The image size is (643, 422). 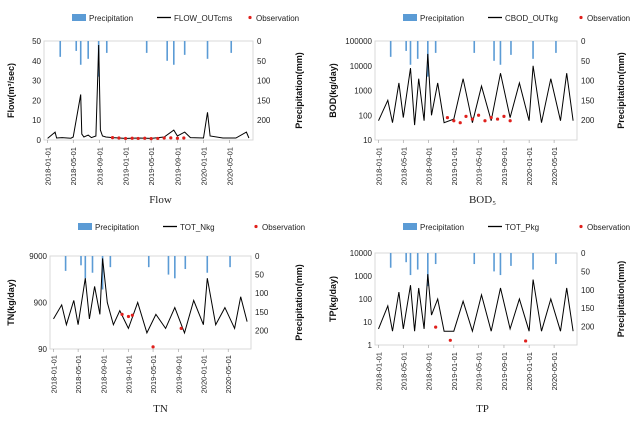 I want to click on bod-caption: BOD₅, so click(x=482, y=200).